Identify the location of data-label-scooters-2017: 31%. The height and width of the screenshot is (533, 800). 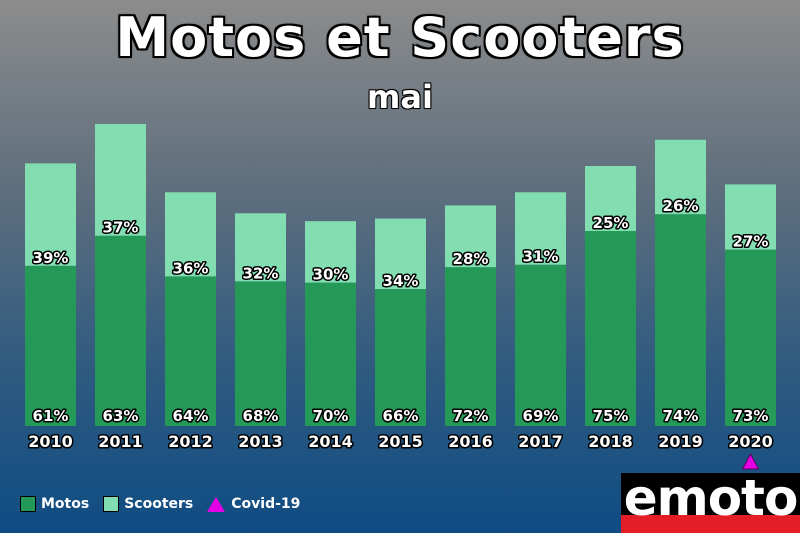
(541, 257).